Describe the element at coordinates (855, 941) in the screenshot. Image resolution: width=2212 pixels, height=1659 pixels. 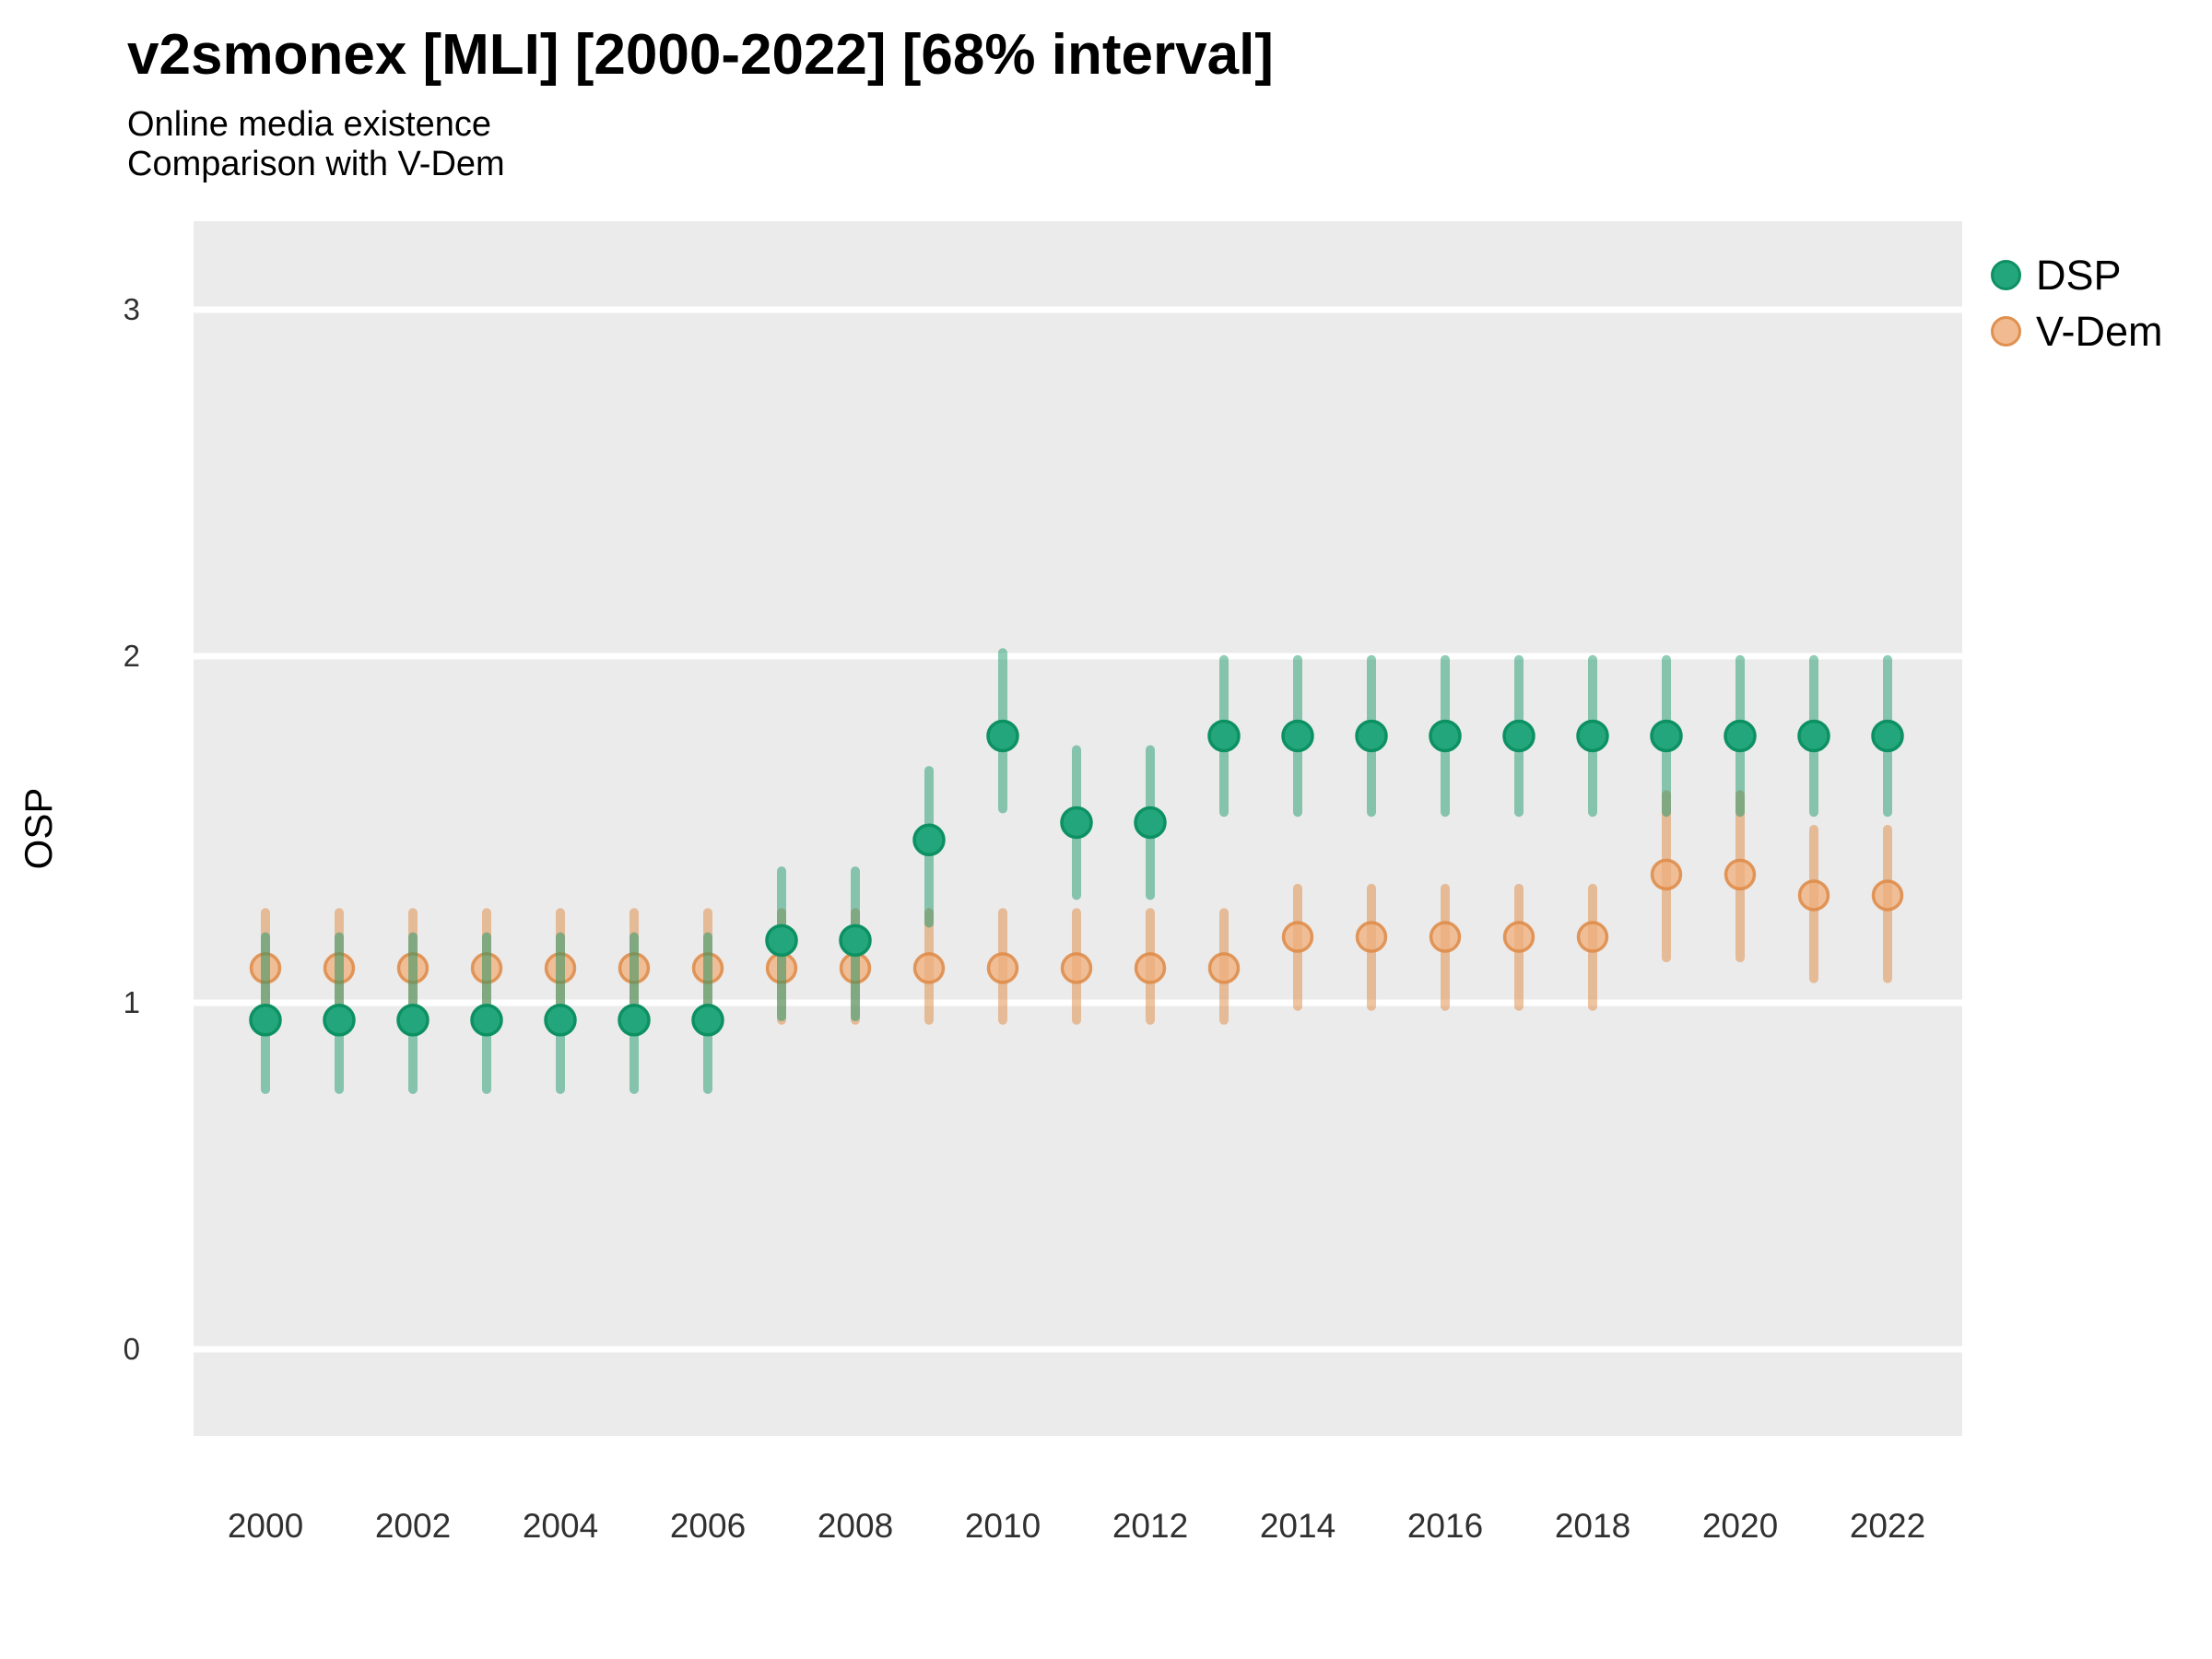
I see `dsp-point-2008` at that location.